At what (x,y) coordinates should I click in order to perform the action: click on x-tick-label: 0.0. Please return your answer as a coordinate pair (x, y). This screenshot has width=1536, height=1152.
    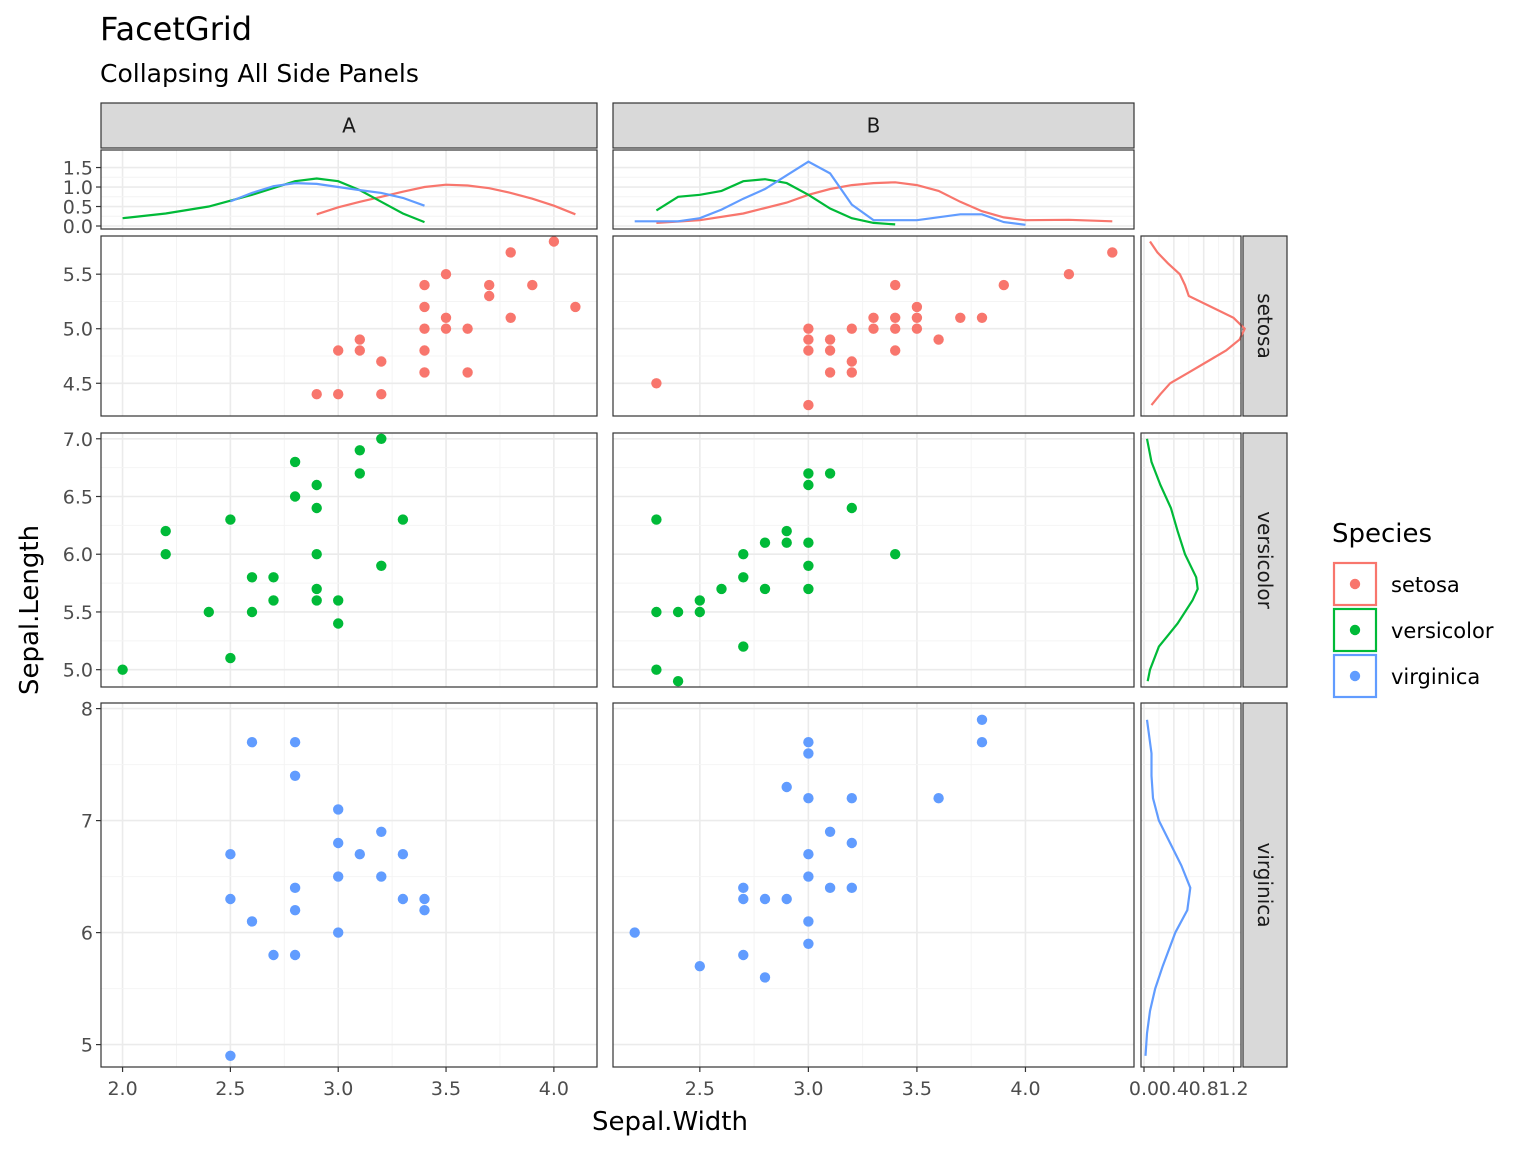
    Looking at the image, I should click on (1144, 1089).